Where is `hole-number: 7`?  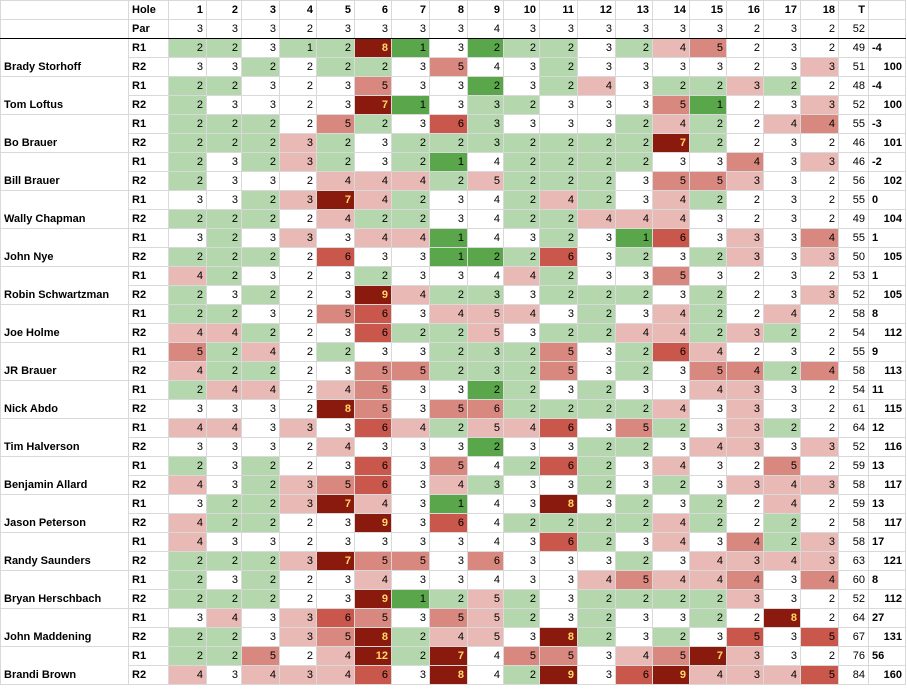 hole-number: 7 is located at coordinates (410, 10).